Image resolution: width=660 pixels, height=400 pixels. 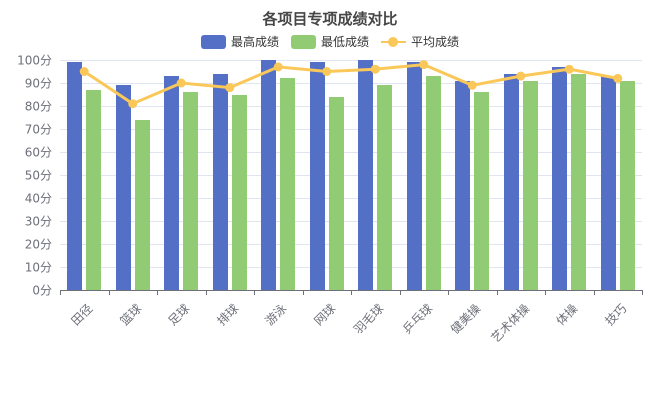 I want to click on bar-max-乒乓球, so click(x=414, y=176).